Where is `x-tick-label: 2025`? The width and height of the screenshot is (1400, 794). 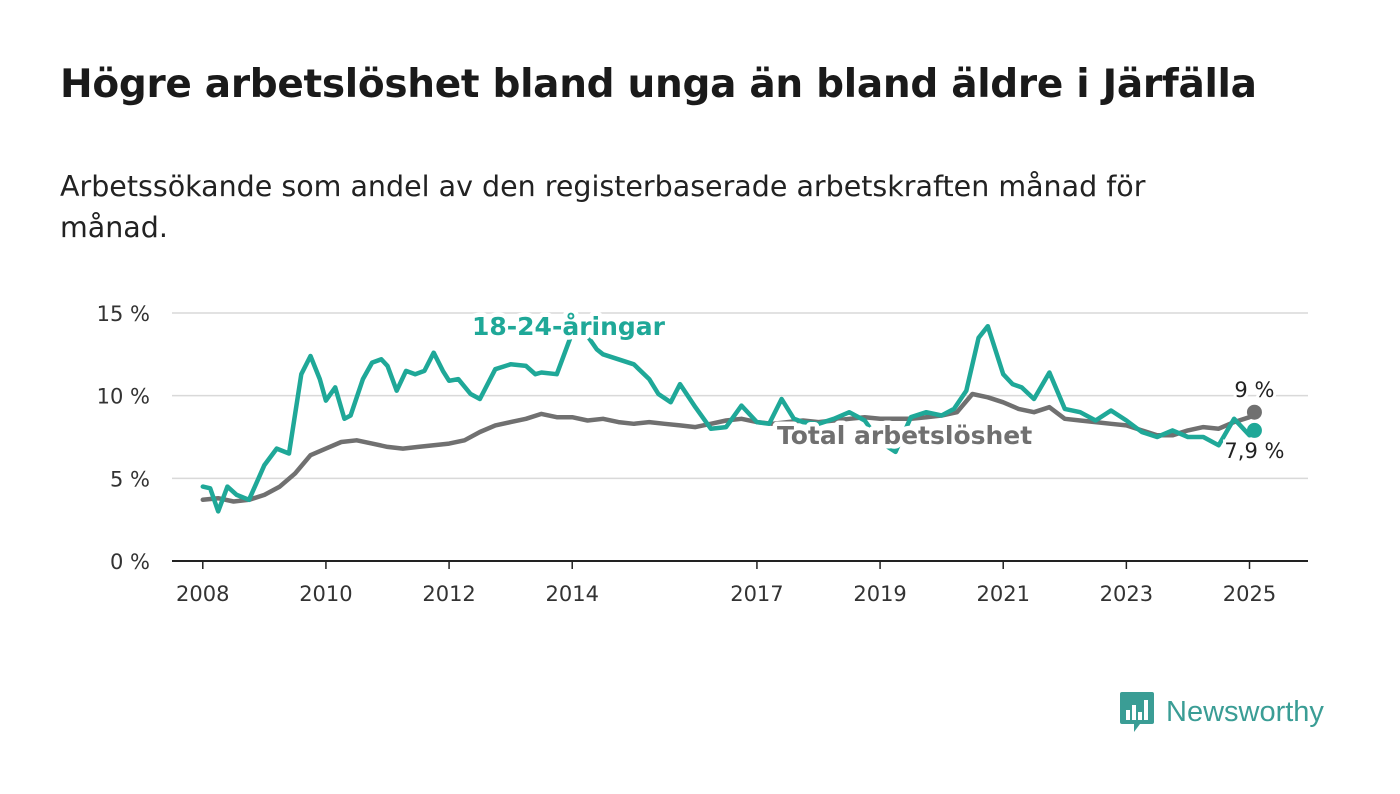
x-tick-label: 2025 is located at coordinates (1249, 594).